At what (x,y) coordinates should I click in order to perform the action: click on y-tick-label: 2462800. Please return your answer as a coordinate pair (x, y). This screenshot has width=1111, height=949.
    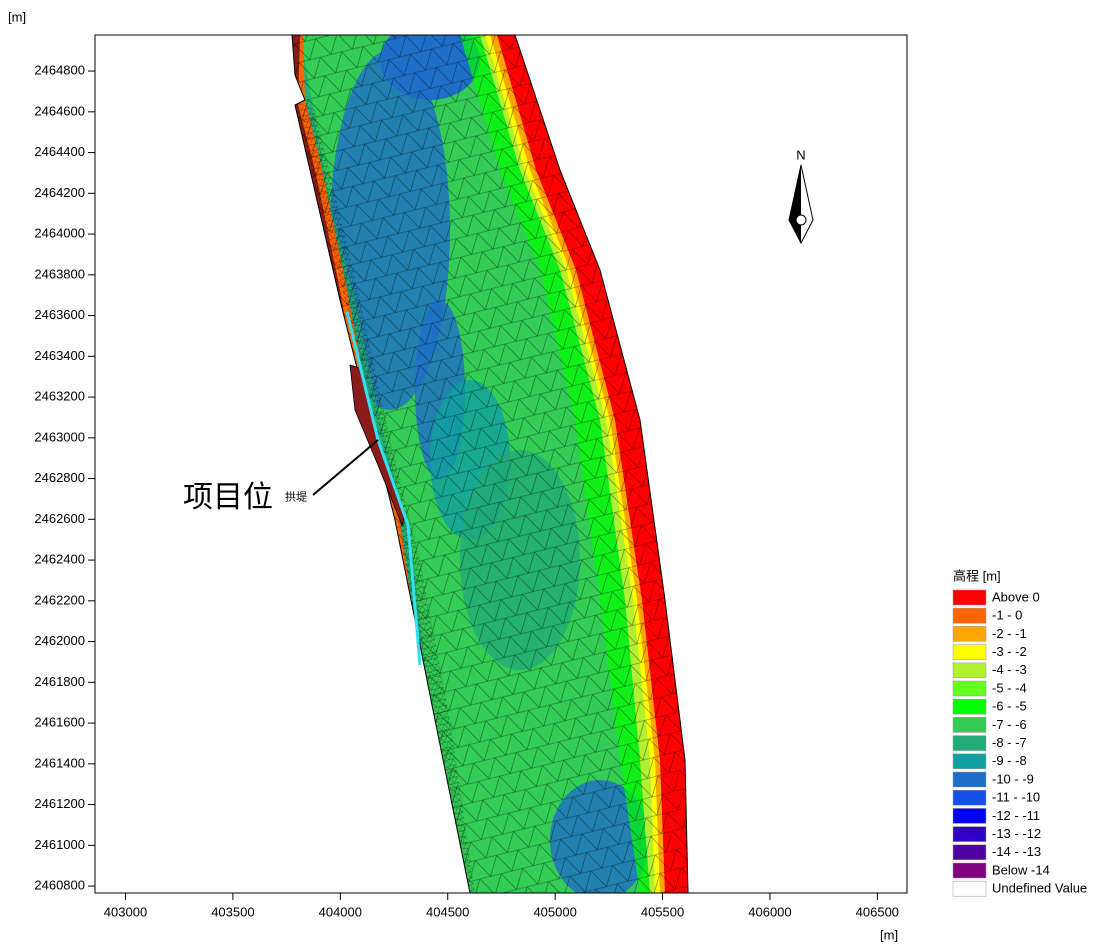
    Looking at the image, I should click on (59, 477).